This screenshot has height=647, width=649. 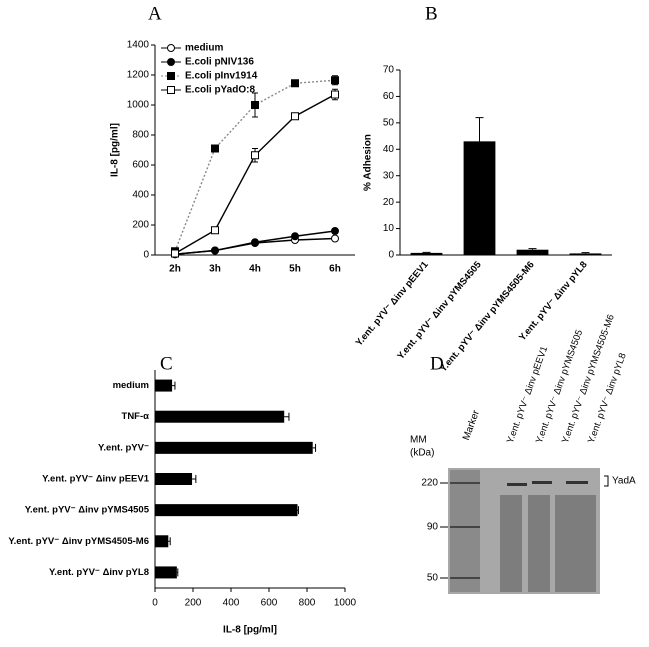 I want to click on y-tick-label: 400, so click(x=140, y=195).